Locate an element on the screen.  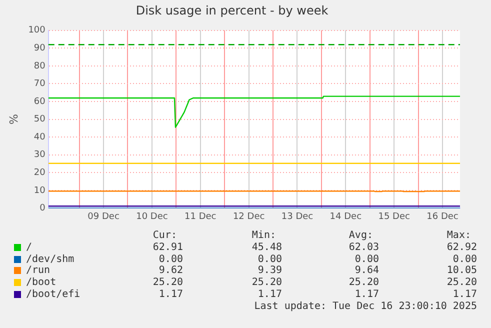
legend-label: / is located at coordinates (29, 247).